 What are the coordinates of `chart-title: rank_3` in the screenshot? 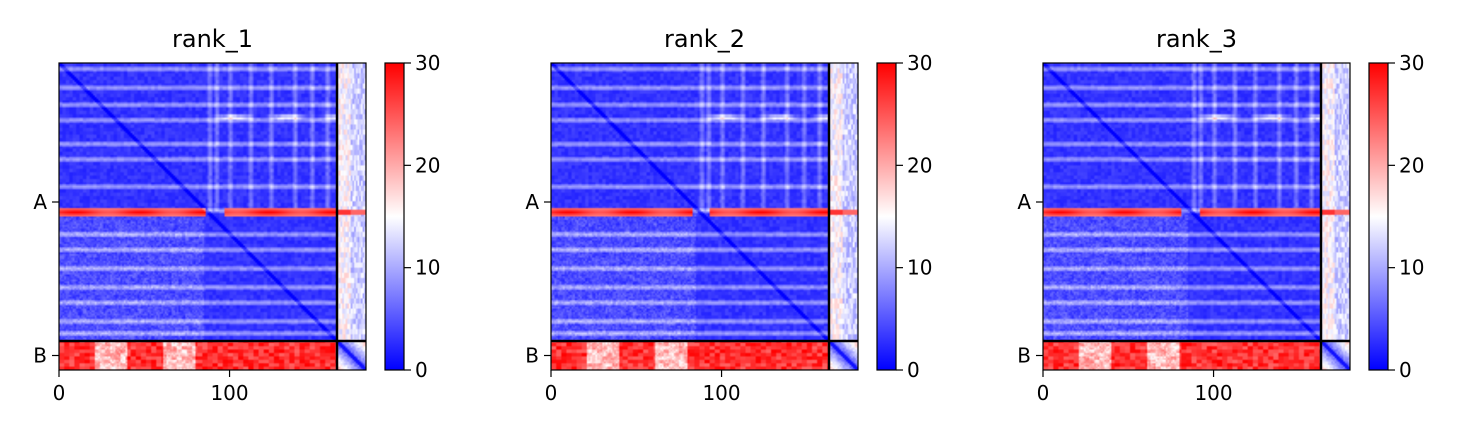 It's located at (1196, 39).